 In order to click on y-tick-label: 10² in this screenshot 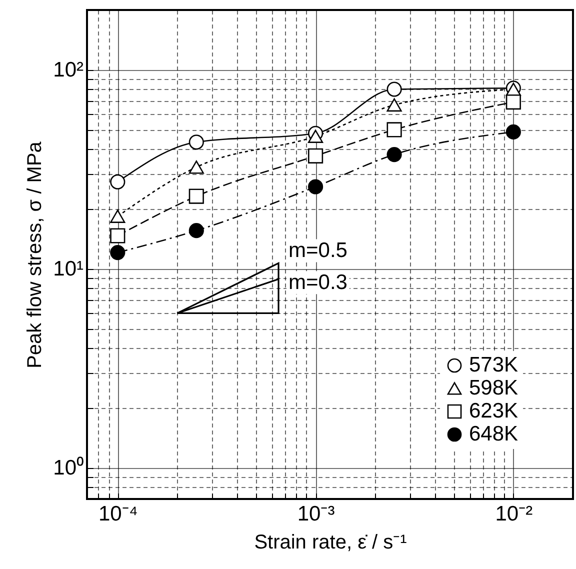, I will do `click(68, 70)`.